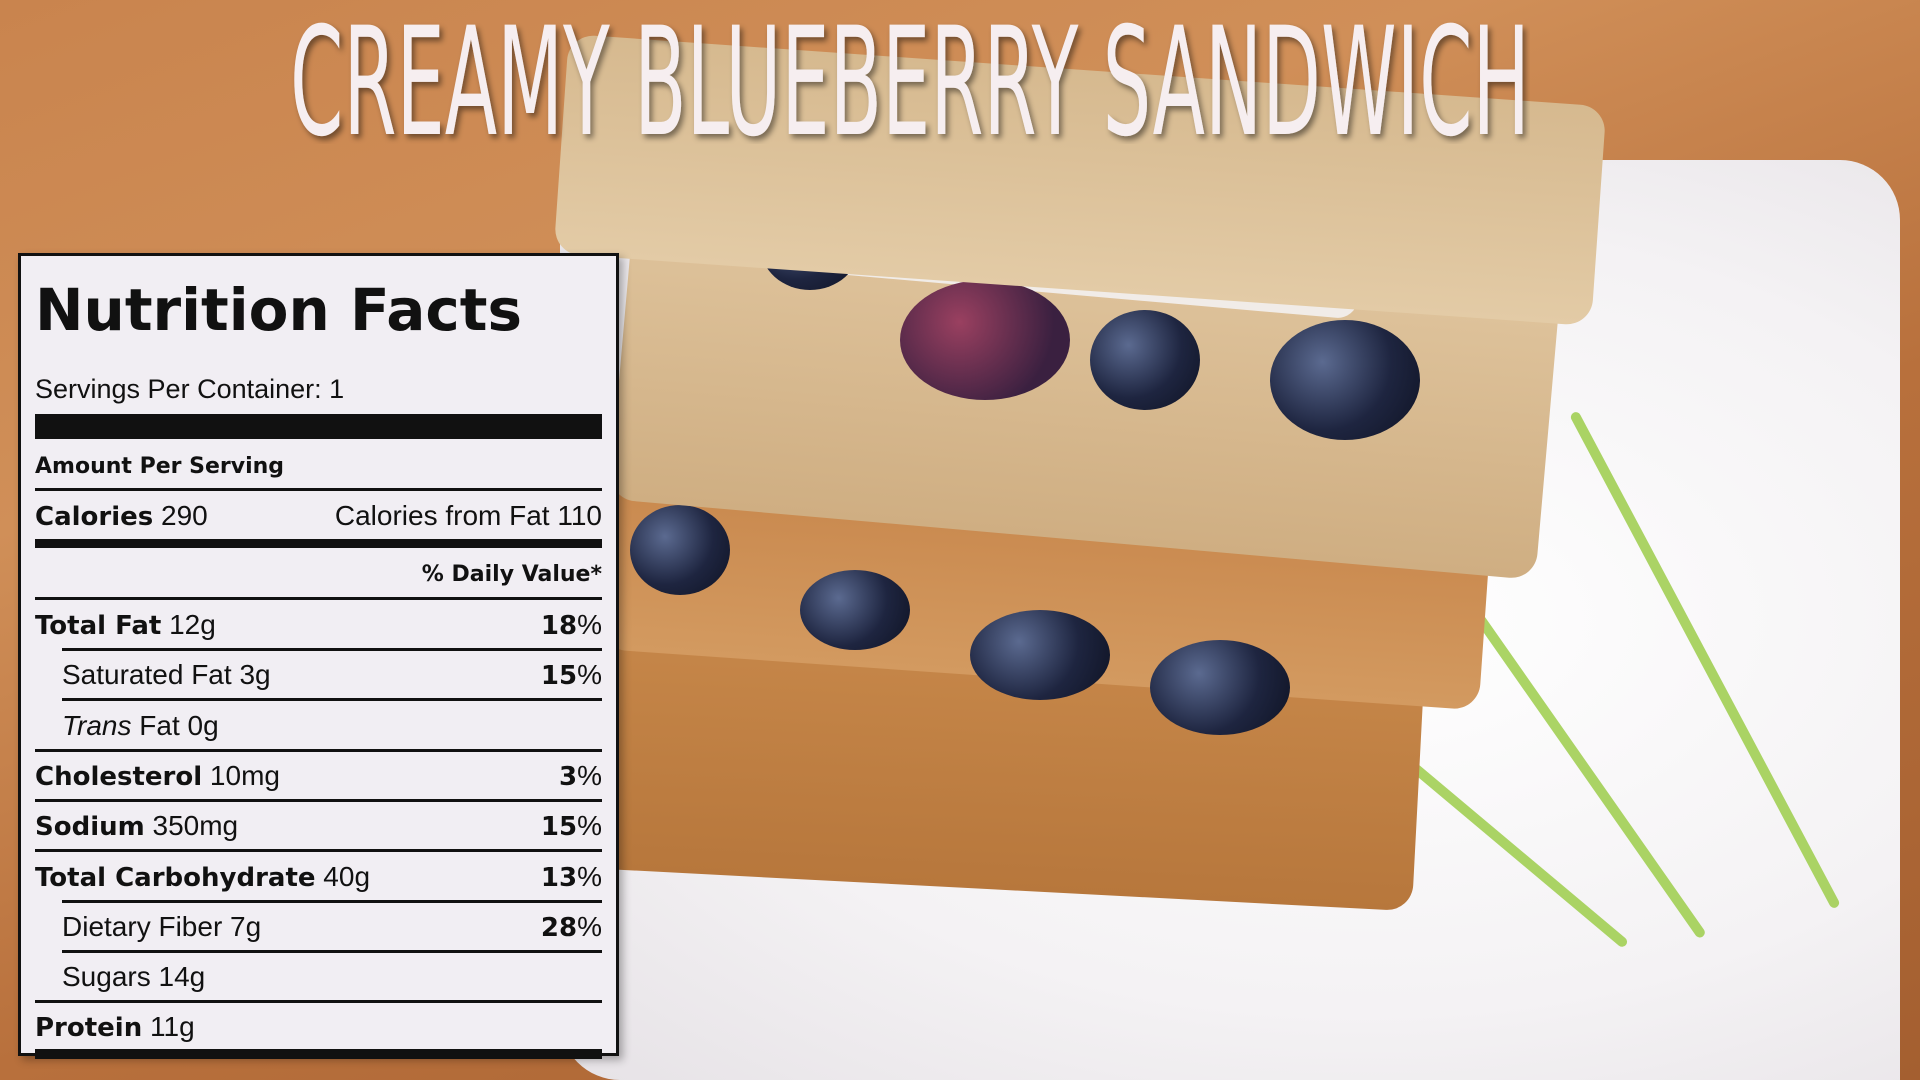 The width and height of the screenshot is (1920, 1080). Describe the element at coordinates (318, 1027) in the screenshot. I see `nutrient-row: Protein 11g` at that location.